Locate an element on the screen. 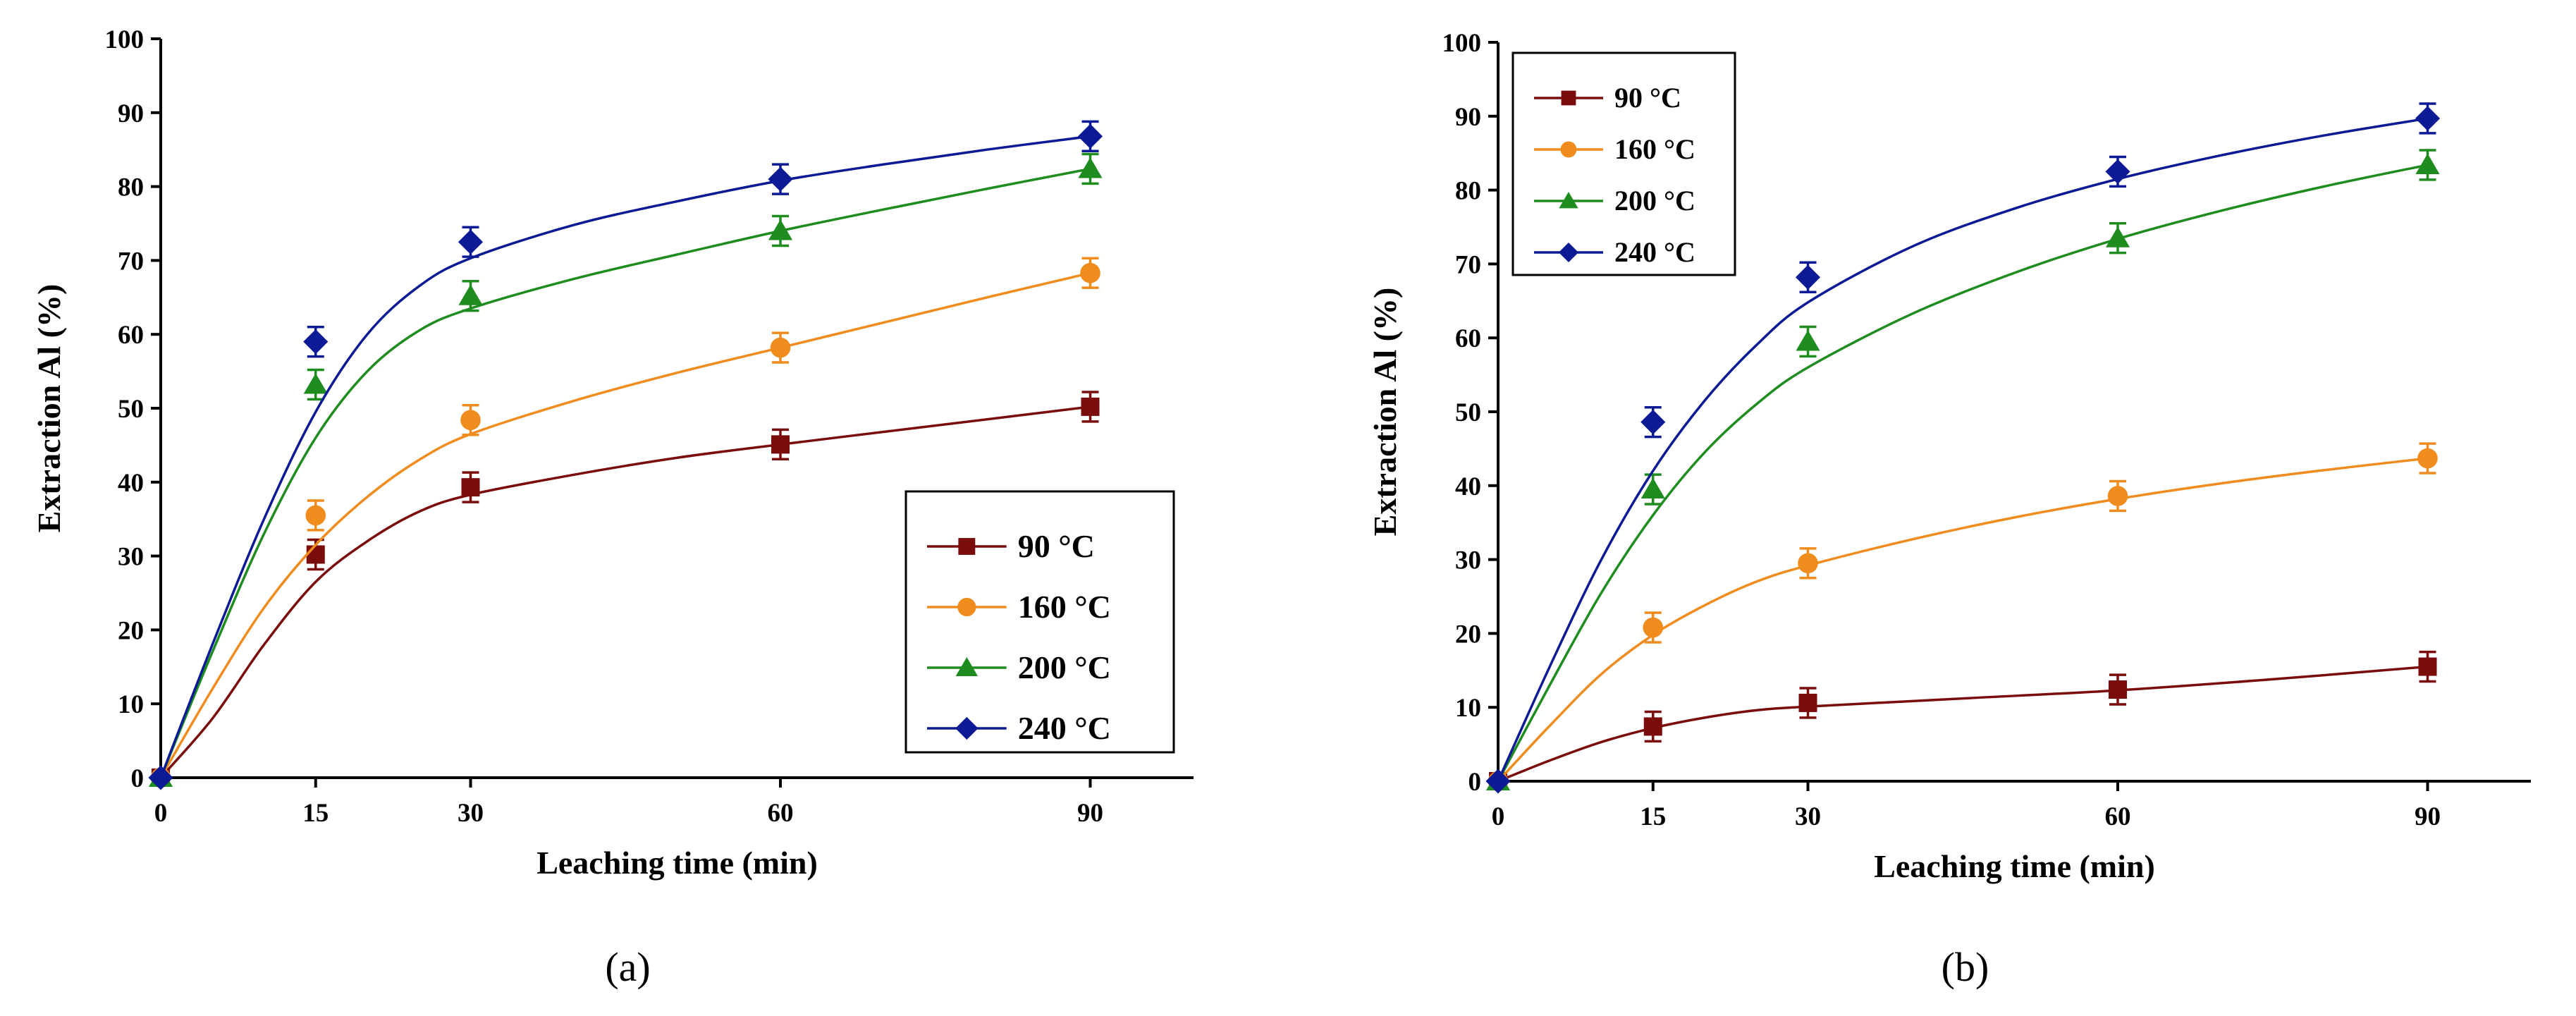 This screenshot has width=2576, height=1016. panel-a-x-tick-label: 30 is located at coordinates (471, 813).